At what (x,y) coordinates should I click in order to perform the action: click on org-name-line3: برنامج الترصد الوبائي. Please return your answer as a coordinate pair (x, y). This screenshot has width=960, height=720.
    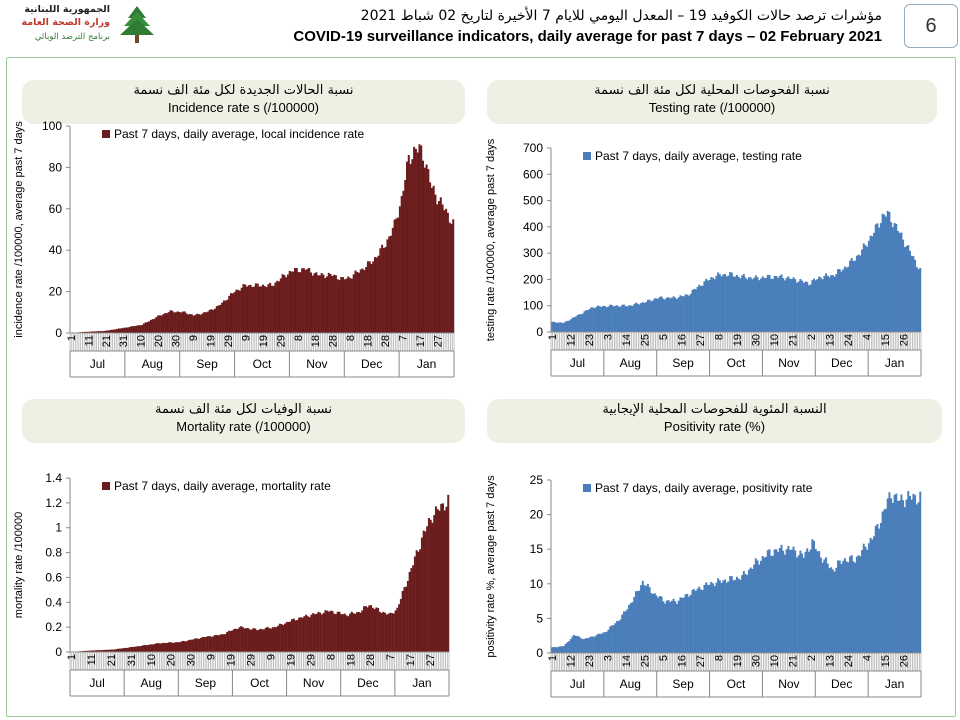
    Looking at the image, I should click on (72, 37).